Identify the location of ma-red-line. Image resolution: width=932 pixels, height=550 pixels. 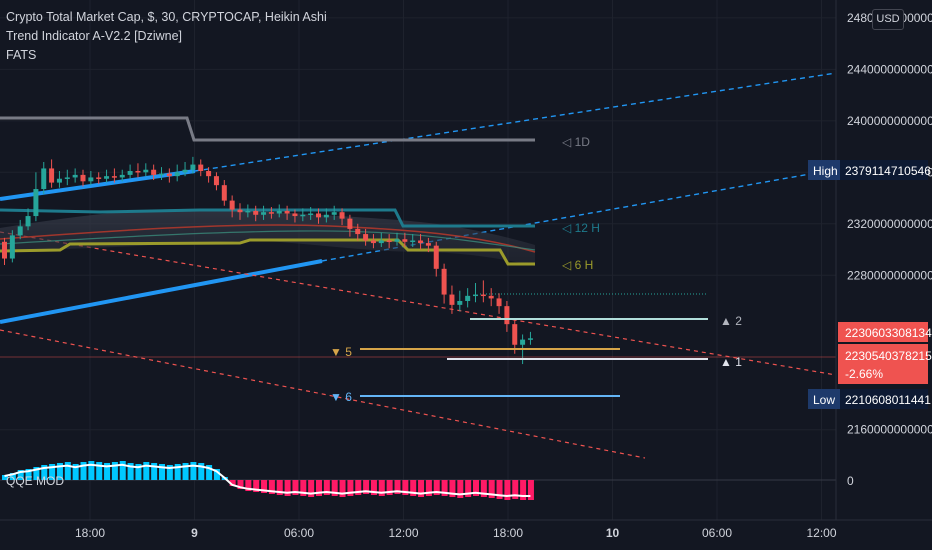
(268, 238).